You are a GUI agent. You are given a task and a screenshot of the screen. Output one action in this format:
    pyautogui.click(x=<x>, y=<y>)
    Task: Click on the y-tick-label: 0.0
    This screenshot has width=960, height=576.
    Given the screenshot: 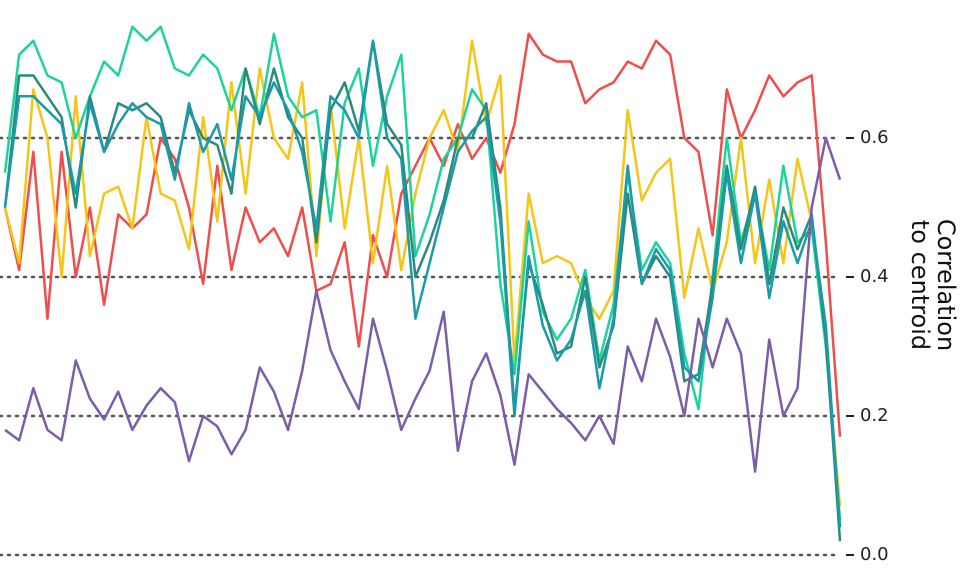 What is the action you would take?
    pyautogui.click(x=874, y=554)
    